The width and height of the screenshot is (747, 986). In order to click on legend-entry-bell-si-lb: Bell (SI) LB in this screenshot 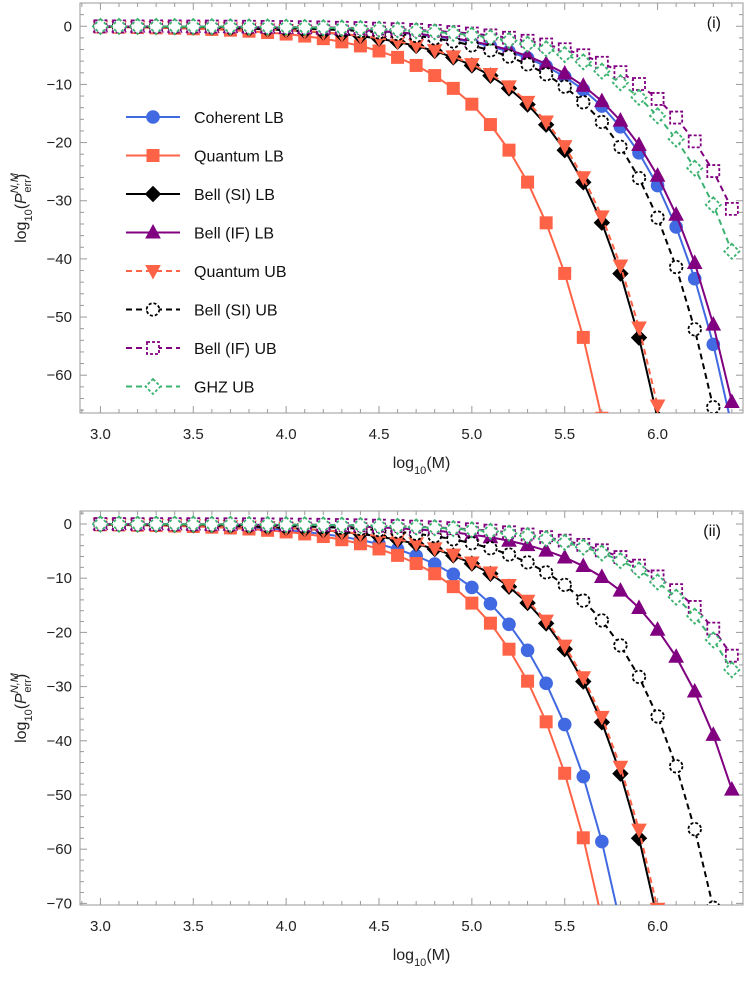, I will do `click(200, 194)`.